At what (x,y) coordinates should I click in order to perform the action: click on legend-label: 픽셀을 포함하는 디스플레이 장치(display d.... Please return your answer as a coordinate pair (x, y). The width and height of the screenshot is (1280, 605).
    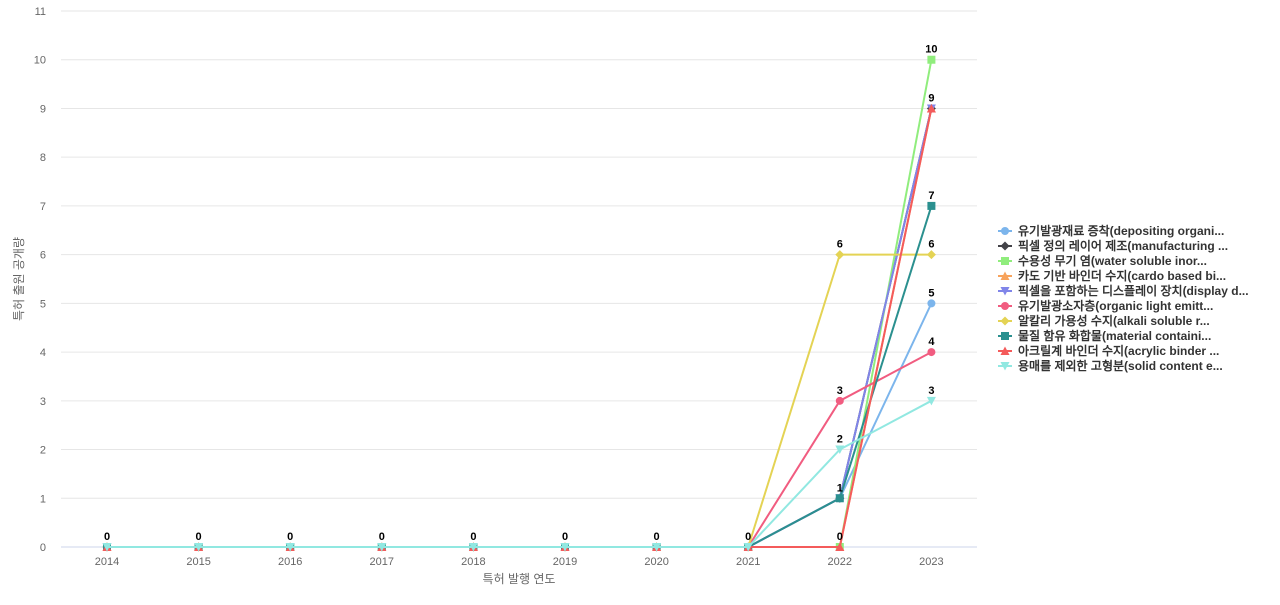
    Looking at the image, I should click on (1133, 290).